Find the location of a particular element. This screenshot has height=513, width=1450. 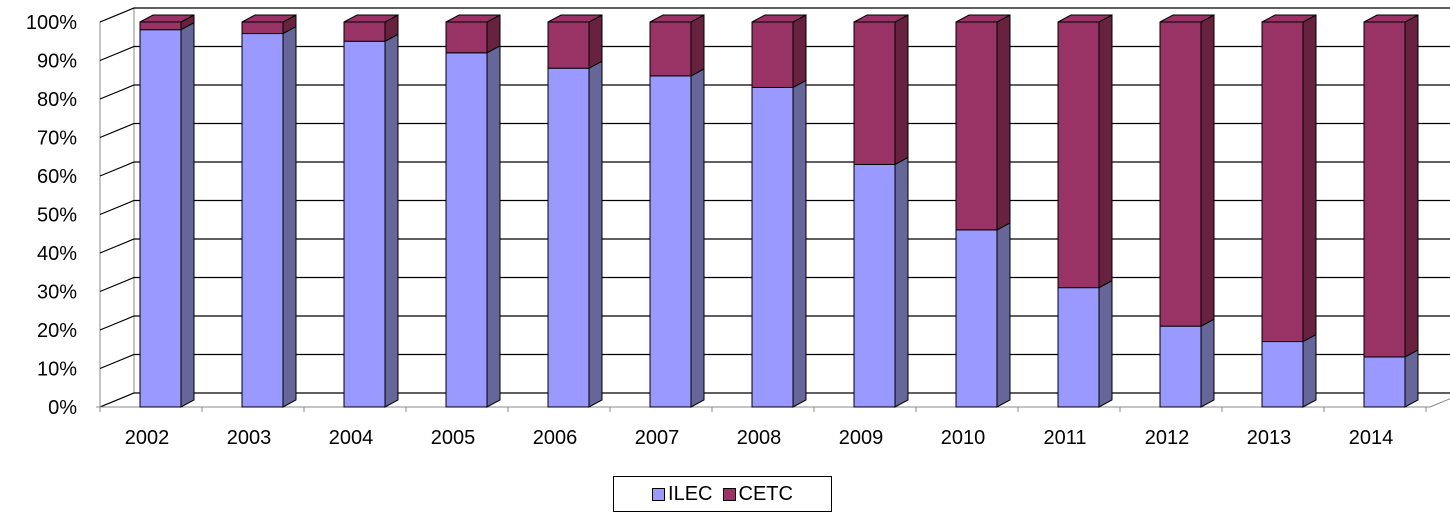

x-tick-label: 2013 is located at coordinates (1269, 438).